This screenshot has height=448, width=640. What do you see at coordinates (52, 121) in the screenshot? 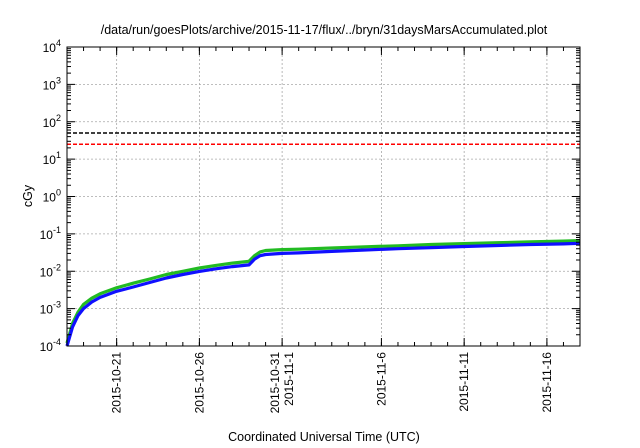
I see `y-tick-label: 10²` at bounding box center [52, 121].